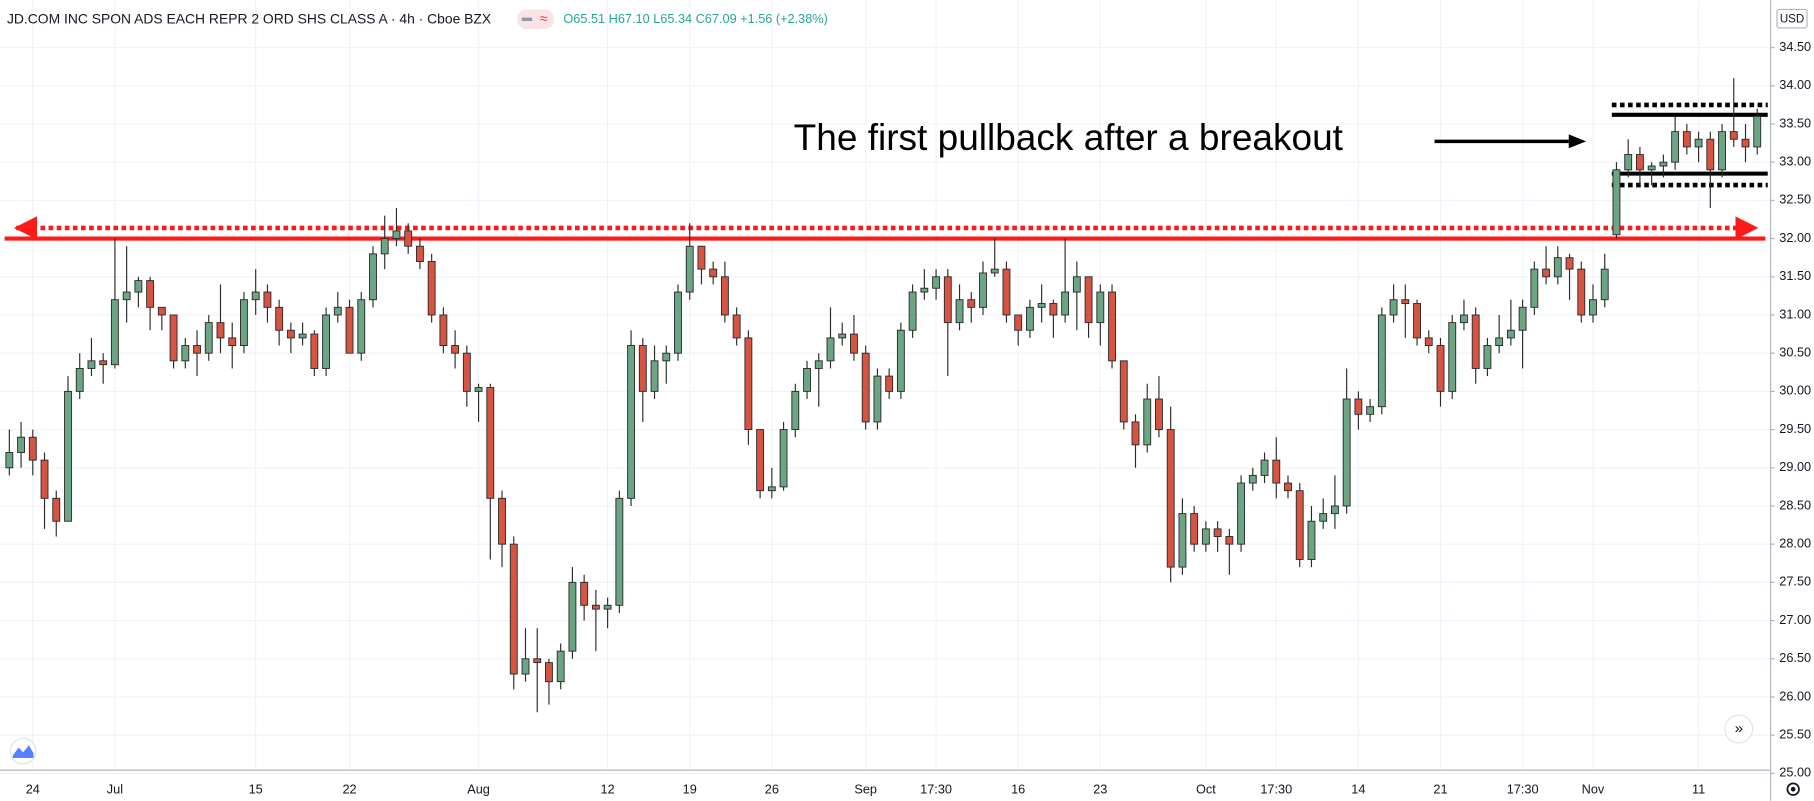 The height and width of the screenshot is (801, 1814). What do you see at coordinates (1795, 504) in the screenshot?
I see `y-tick-label: 28.50` at bounding box center [1795, 504].